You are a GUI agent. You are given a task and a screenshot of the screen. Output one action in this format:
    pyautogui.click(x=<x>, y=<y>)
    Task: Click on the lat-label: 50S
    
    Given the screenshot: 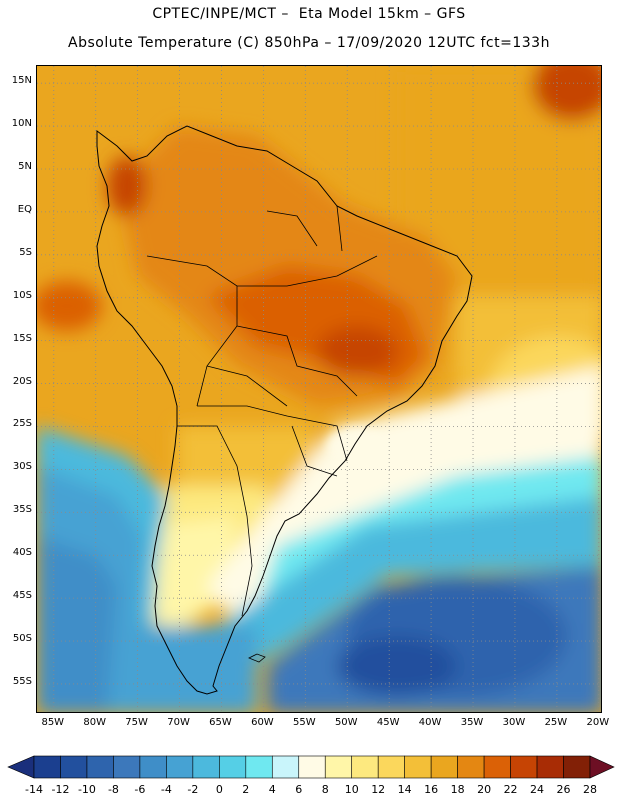 What is the action you would take?
    pyautogui.click(x=22, y=639)
    